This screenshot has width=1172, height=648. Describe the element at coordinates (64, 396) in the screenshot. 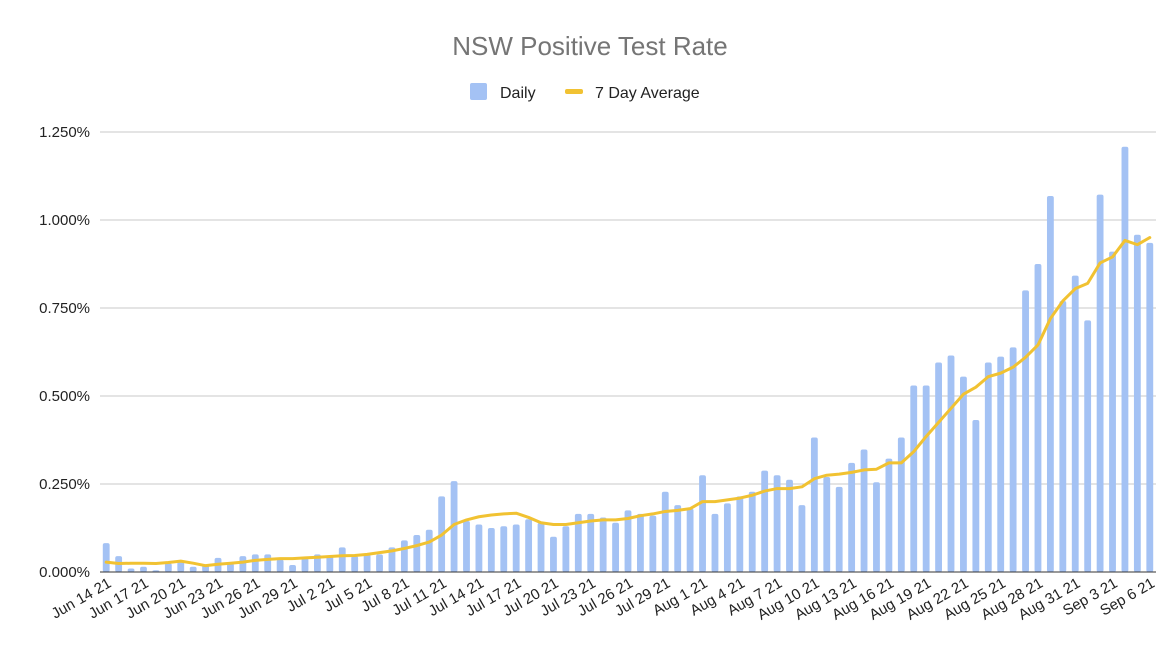

I see `y-tick-label: 0.500%` at that location.